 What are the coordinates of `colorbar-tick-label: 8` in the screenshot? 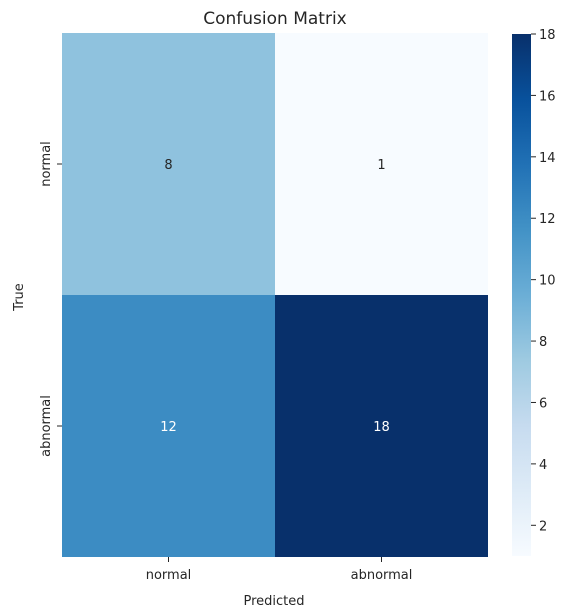 It's located at (543, 342).